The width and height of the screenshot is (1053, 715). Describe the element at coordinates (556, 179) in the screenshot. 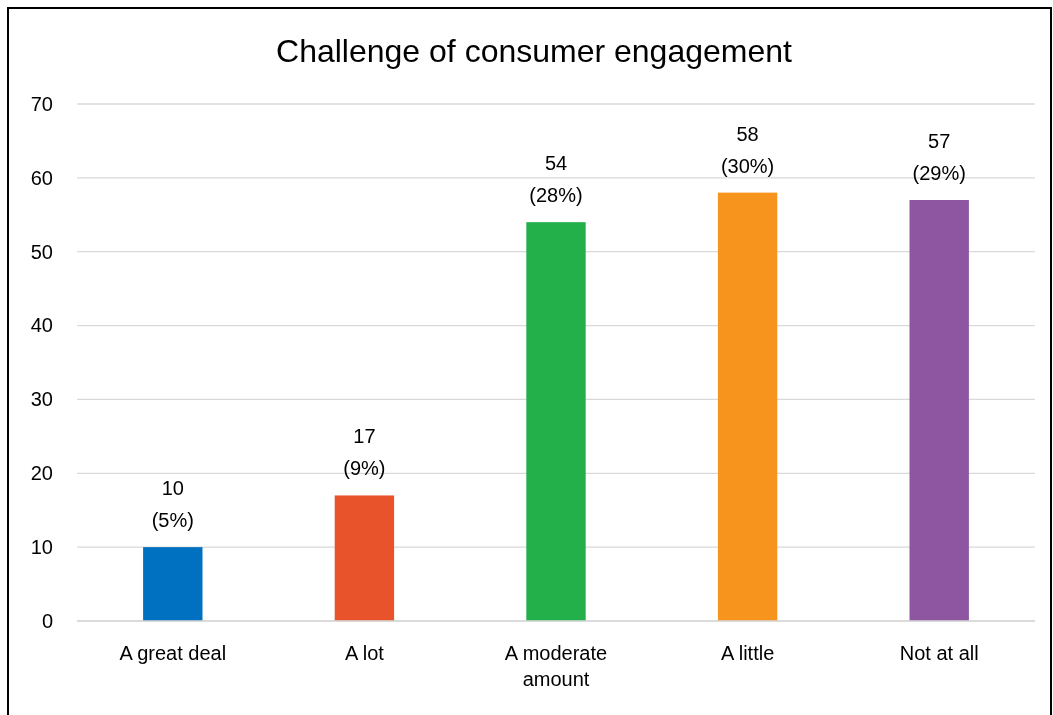

I see `data-label: 54 (28%)` at that location.